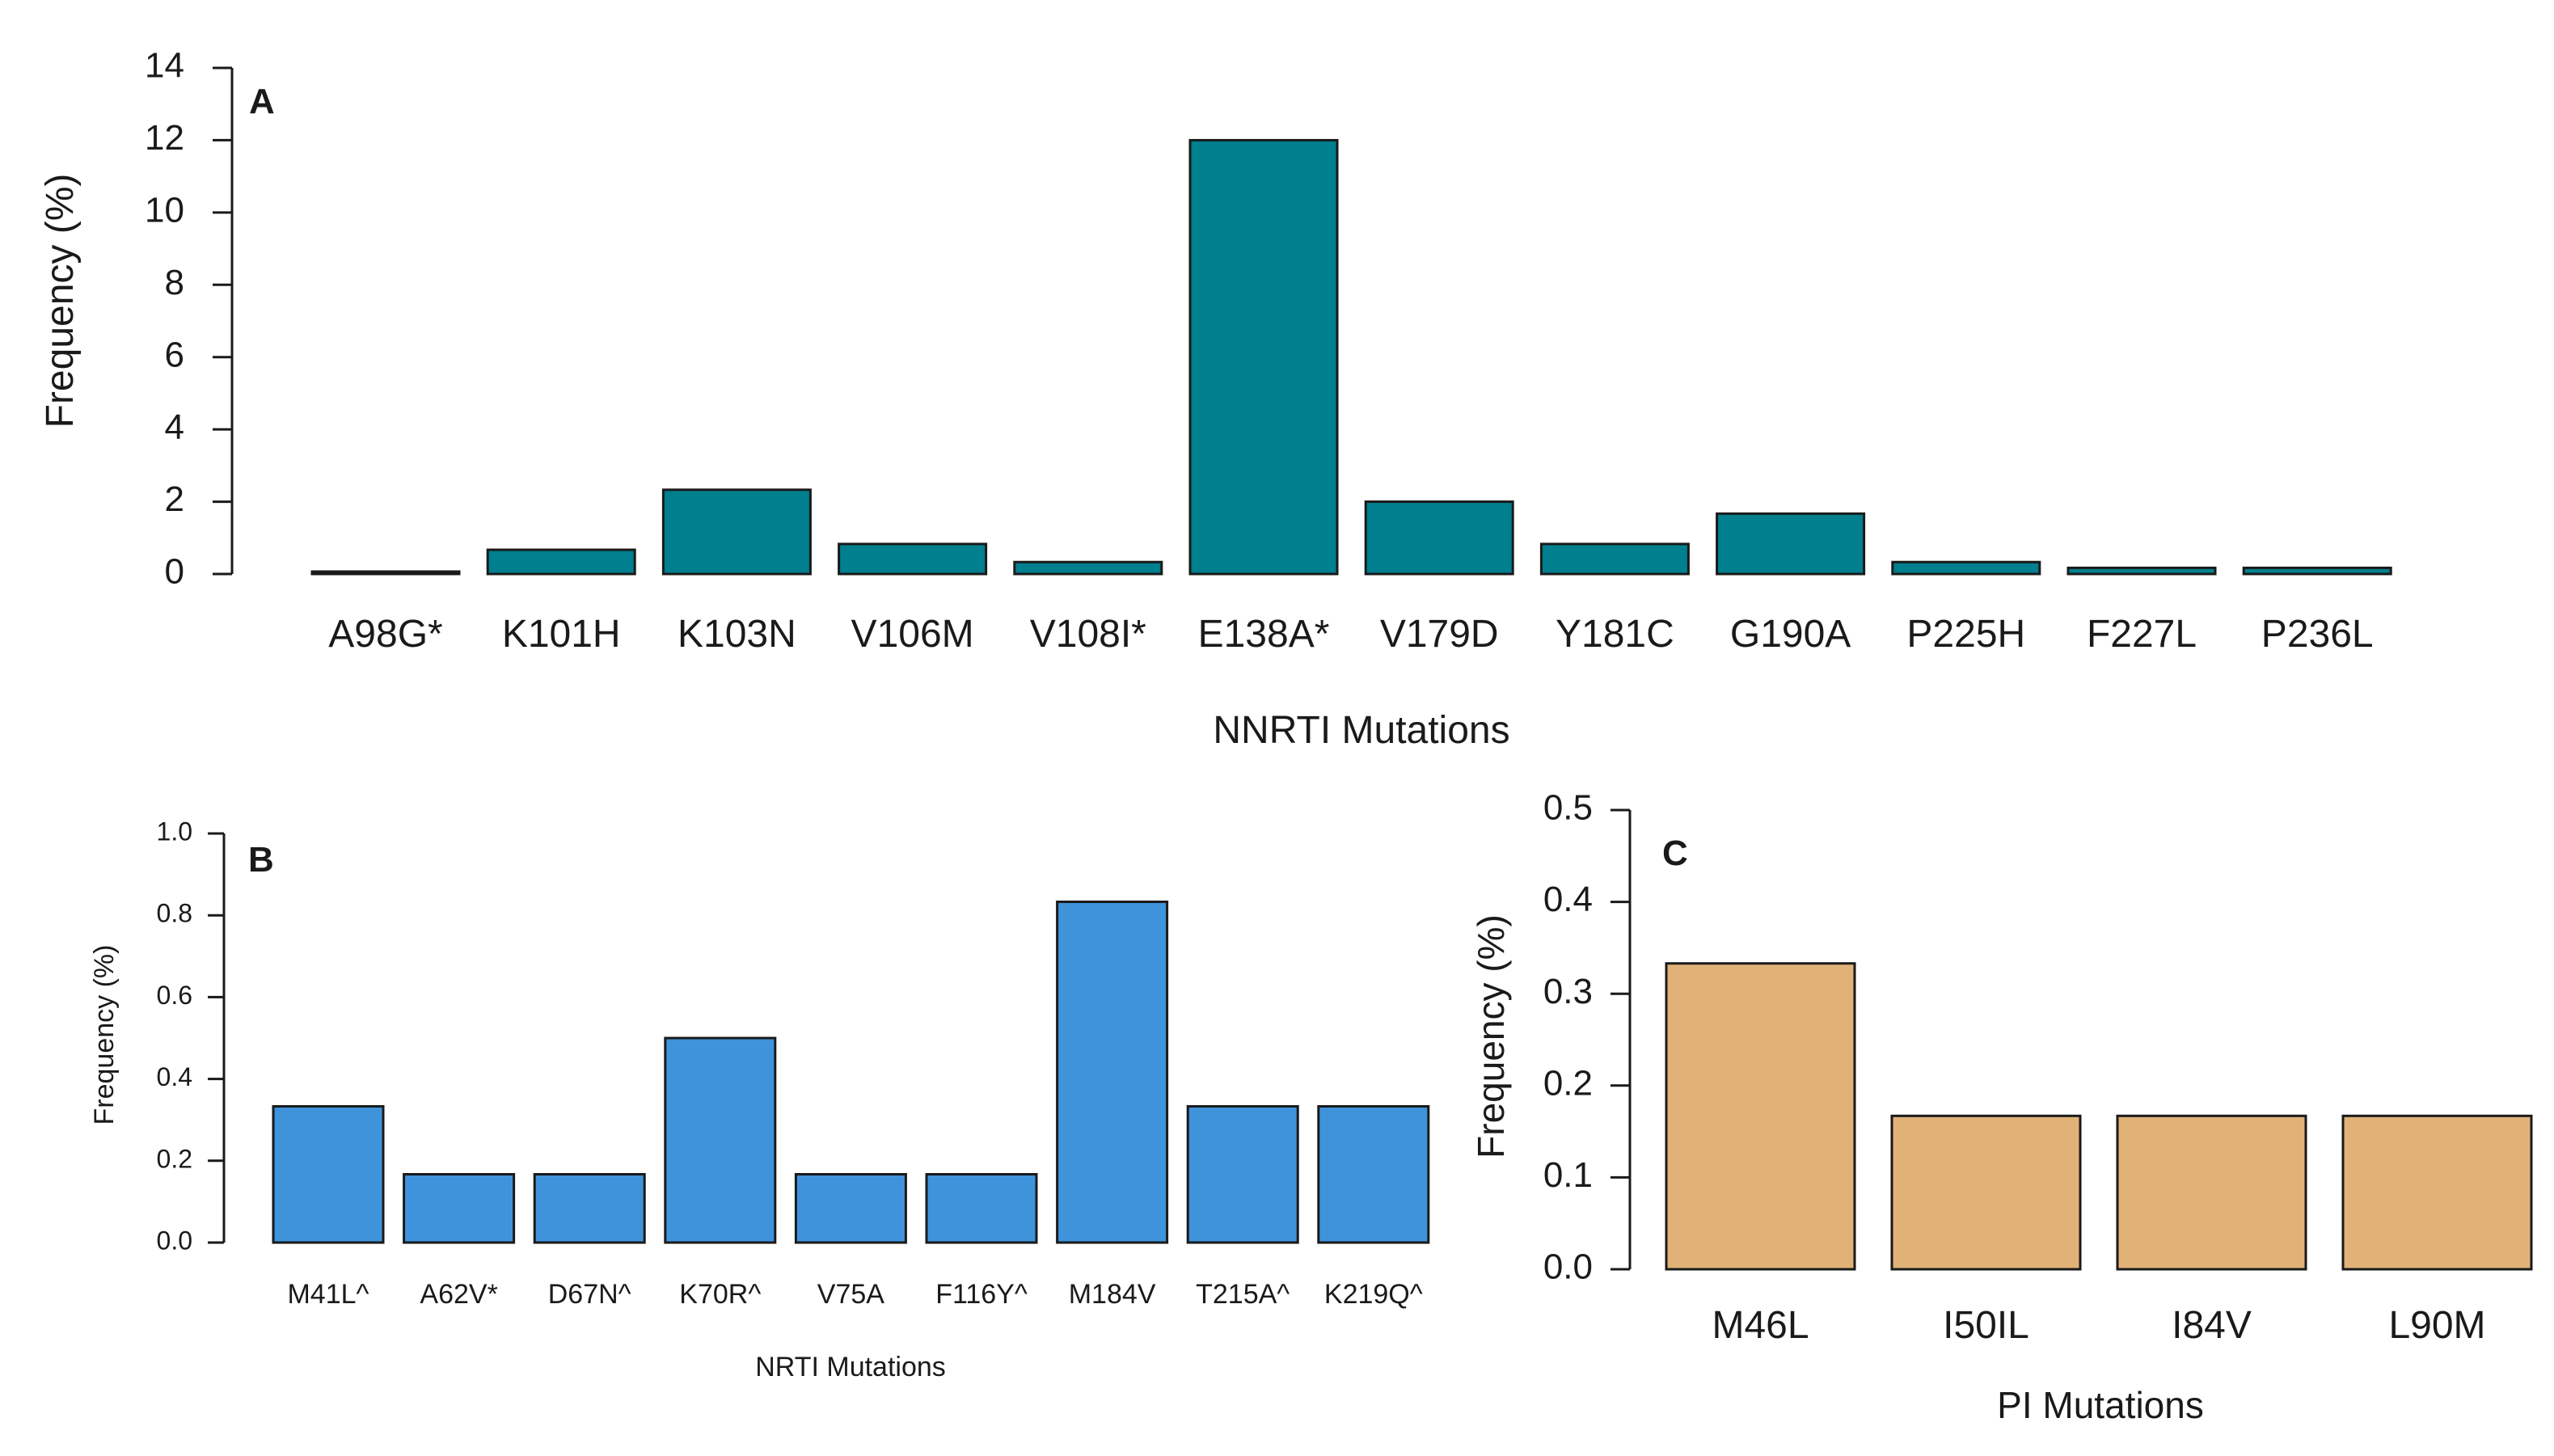 This screenshot has width=2554, height=1456. Describe the element at coordinates (1088, 634) in the screenshot. I see `panel-a-category-label: V108I*` at that location.